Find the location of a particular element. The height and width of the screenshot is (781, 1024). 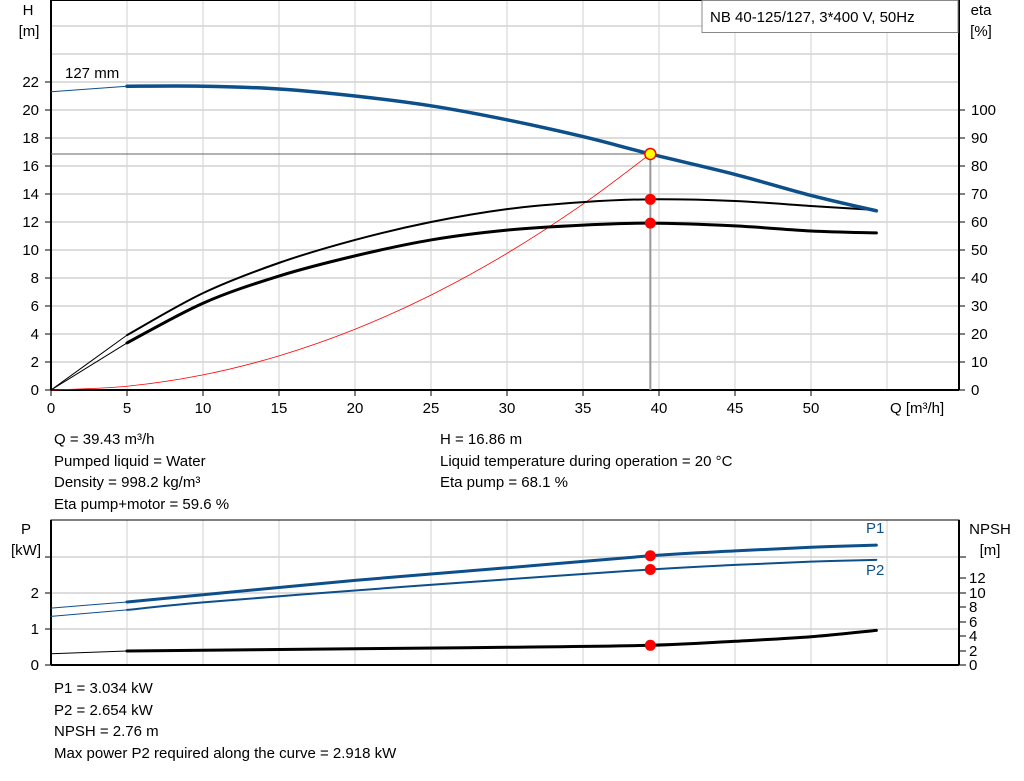

y-axis-unit: [m] is located at coordinates (29, 31).